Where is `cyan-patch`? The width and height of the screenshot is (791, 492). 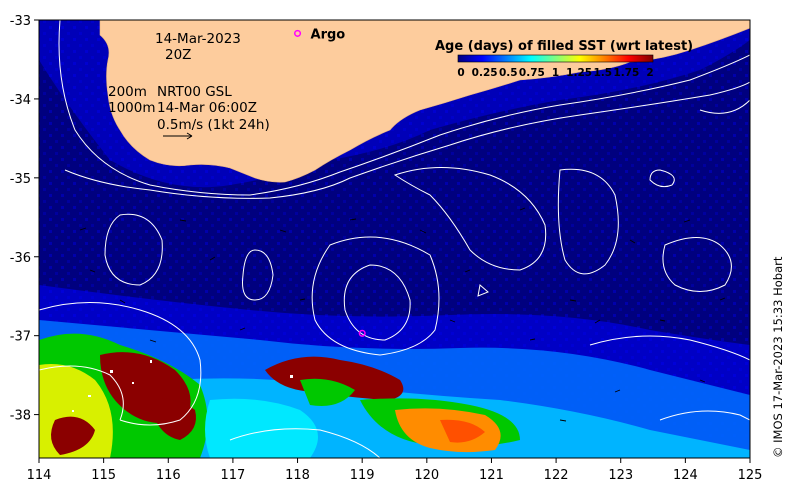
cyan-patch is located at coordinates (261, 428).